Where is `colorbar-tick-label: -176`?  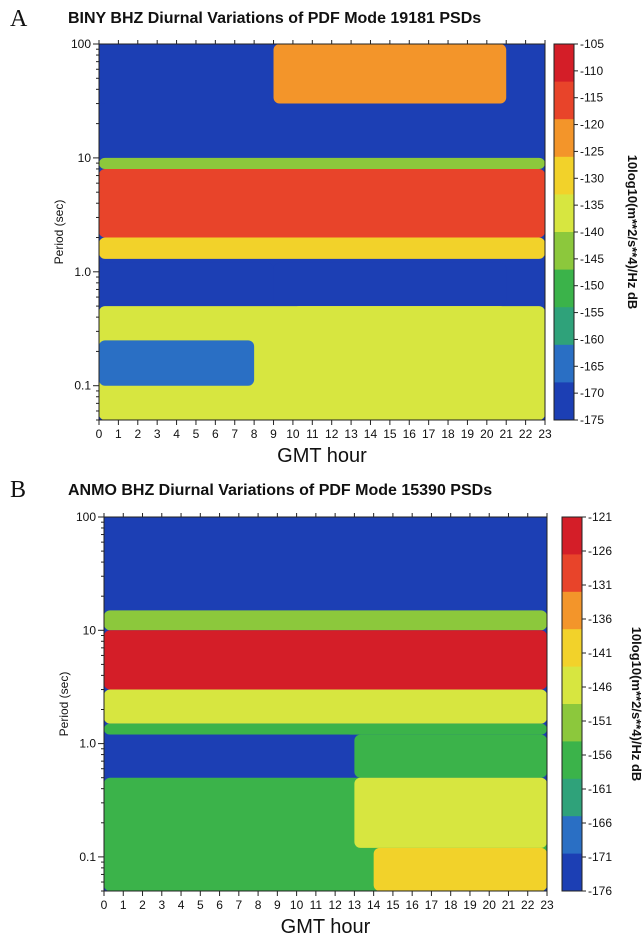
colorbar-tick-label: -176 is located at coordinates (600, 891).